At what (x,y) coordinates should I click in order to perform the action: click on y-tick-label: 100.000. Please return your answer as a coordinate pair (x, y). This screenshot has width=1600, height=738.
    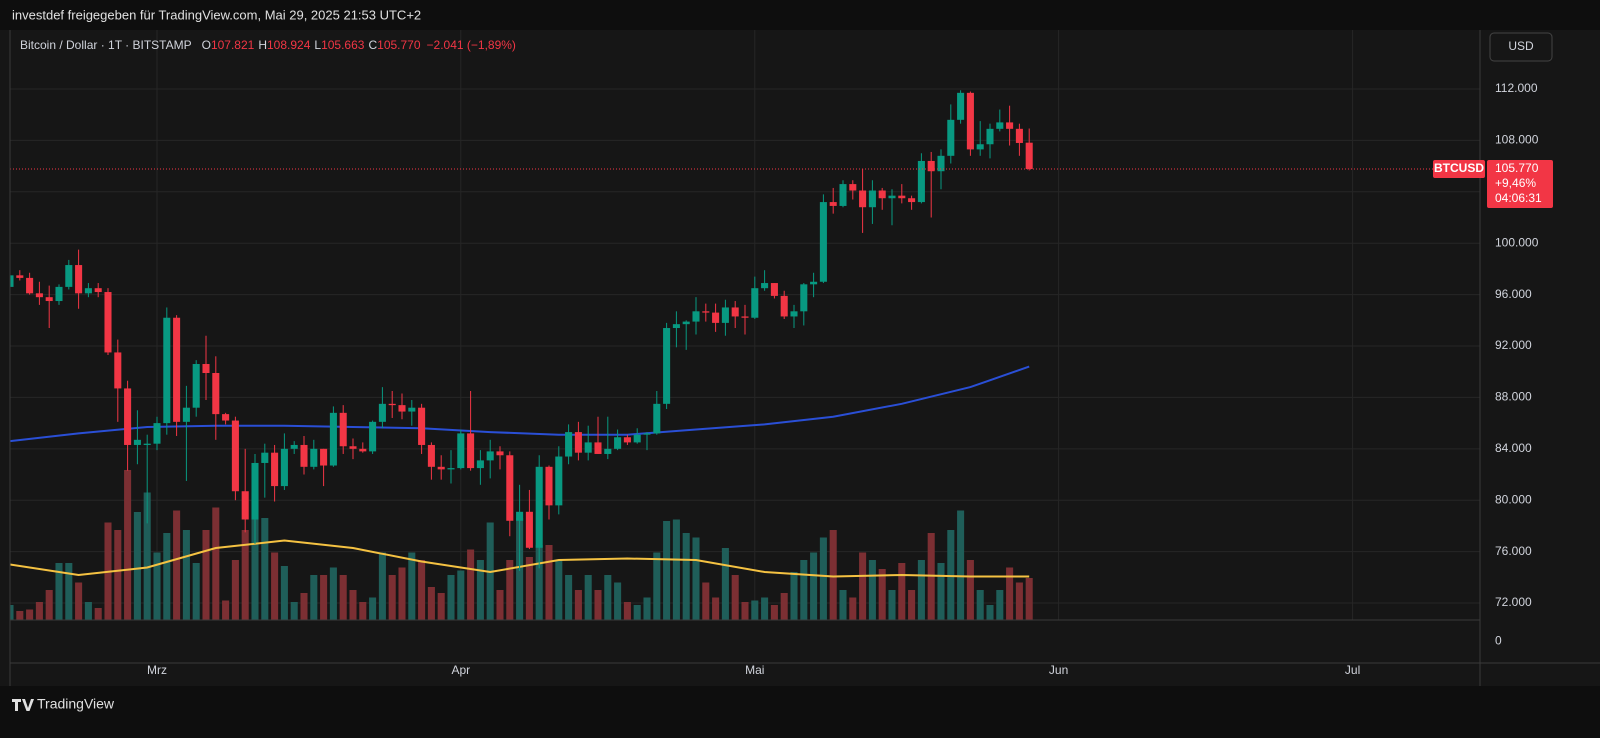
    Looking at the image, I should click on (1517, 242).